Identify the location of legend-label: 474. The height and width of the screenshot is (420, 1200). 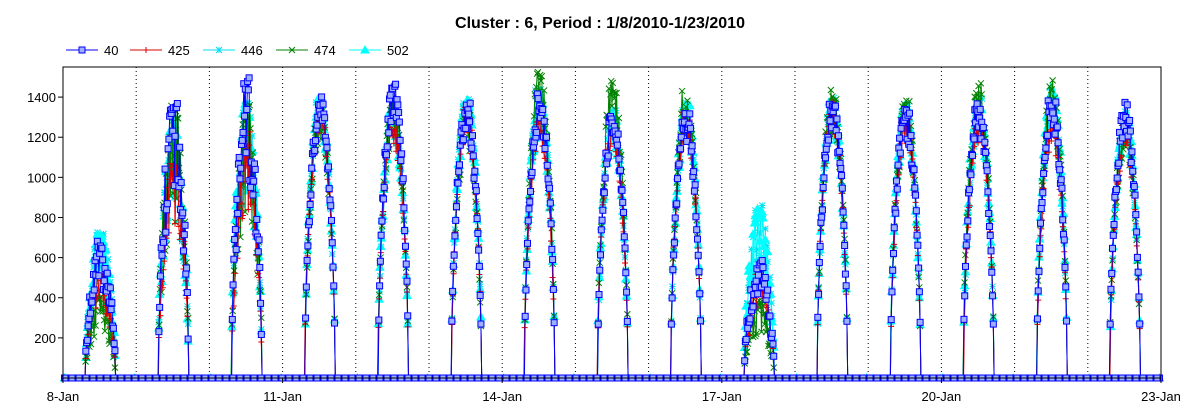
(325, 50).